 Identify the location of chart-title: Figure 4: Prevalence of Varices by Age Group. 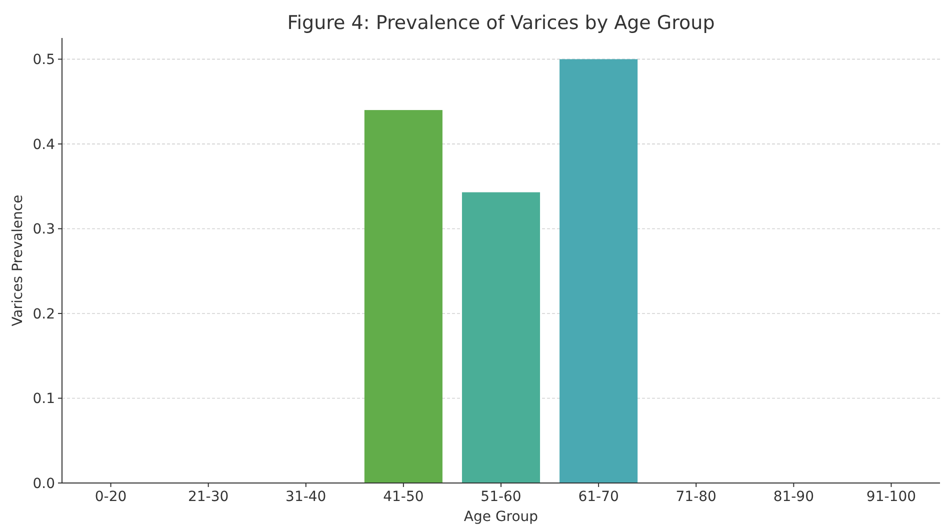
(501, 23).